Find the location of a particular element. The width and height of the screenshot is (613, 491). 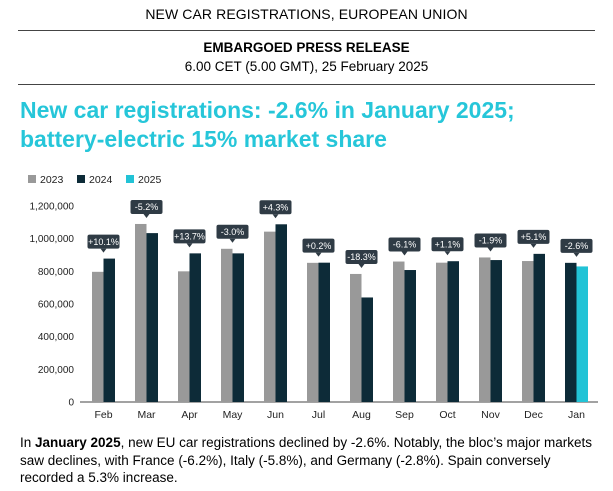

change-callout-pointer-apr is located at coordinates (189, 245).